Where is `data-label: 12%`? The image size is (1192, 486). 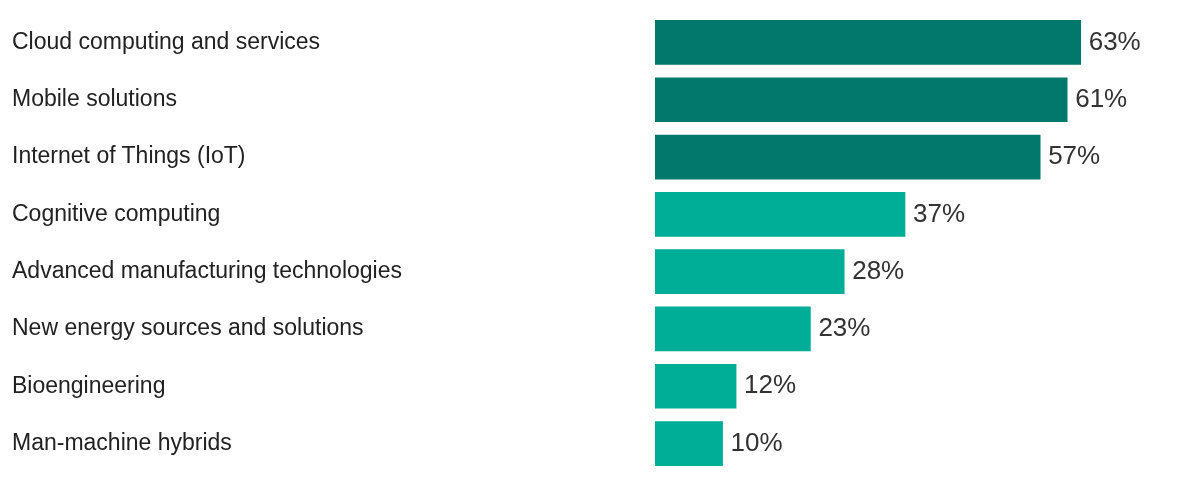
data-label: 12% is located at coordinates (770, 384).